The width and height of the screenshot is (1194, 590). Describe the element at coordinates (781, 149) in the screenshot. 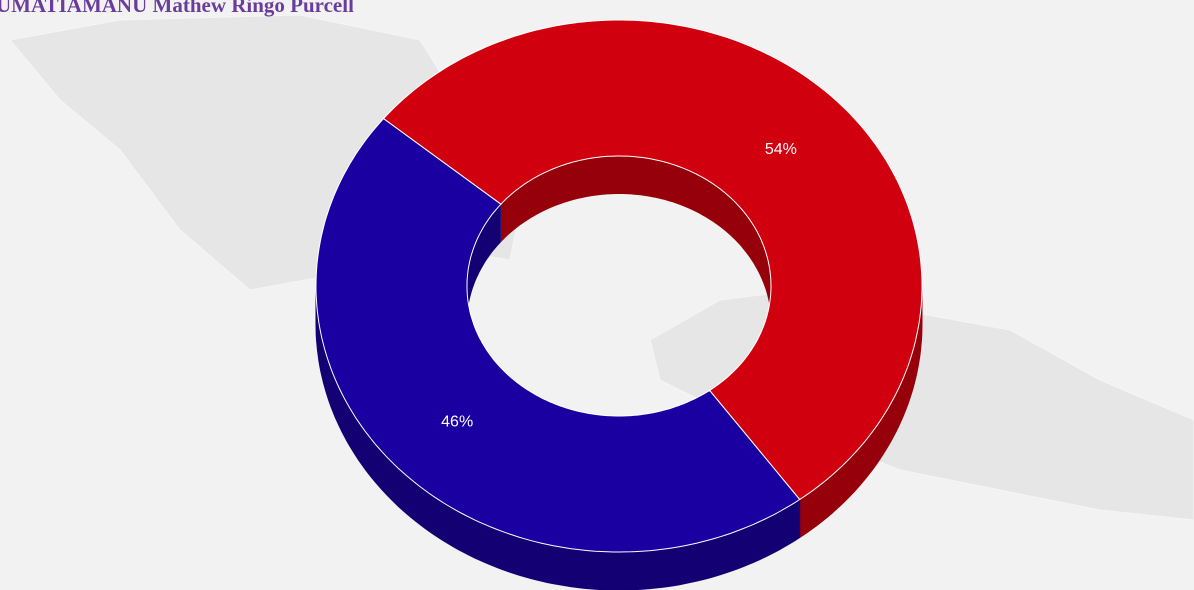

I see `data-label: 54%` at that location.